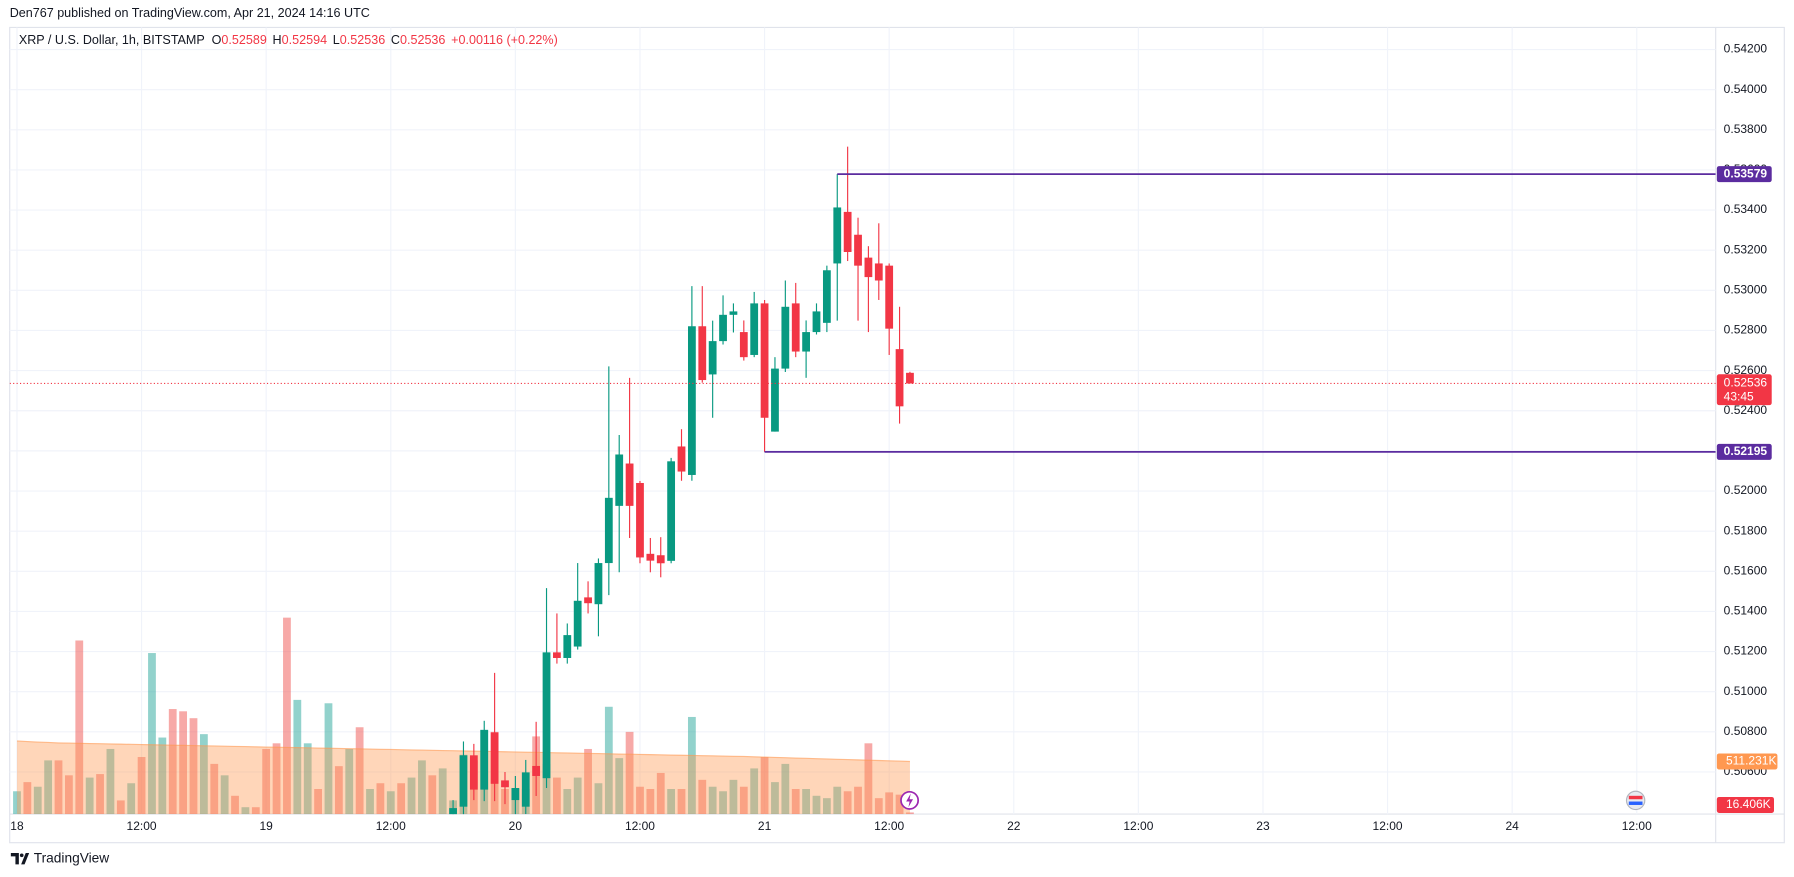 This screenshot has height=877, width=1794. I want to click on volume-ma-label: 511.231K, so click(1751, 761).